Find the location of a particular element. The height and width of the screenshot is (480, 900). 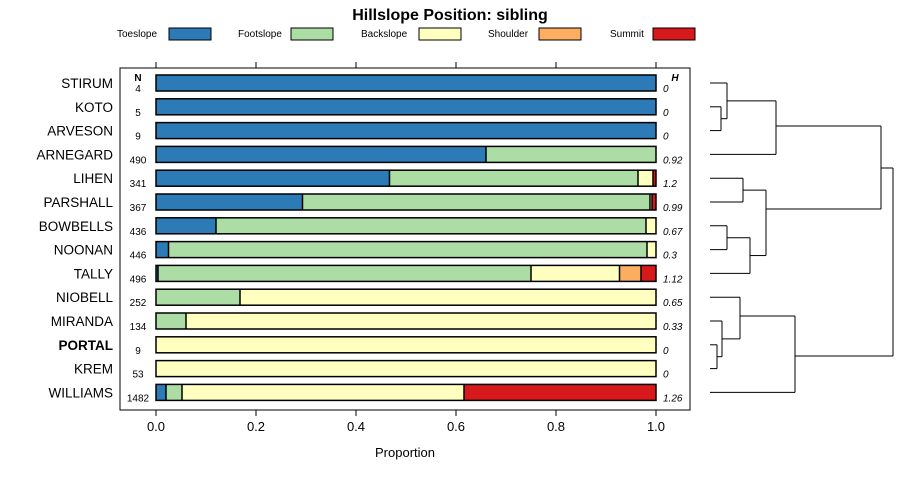

bar-segment-tally-summit is located at coordinates (648, 273).